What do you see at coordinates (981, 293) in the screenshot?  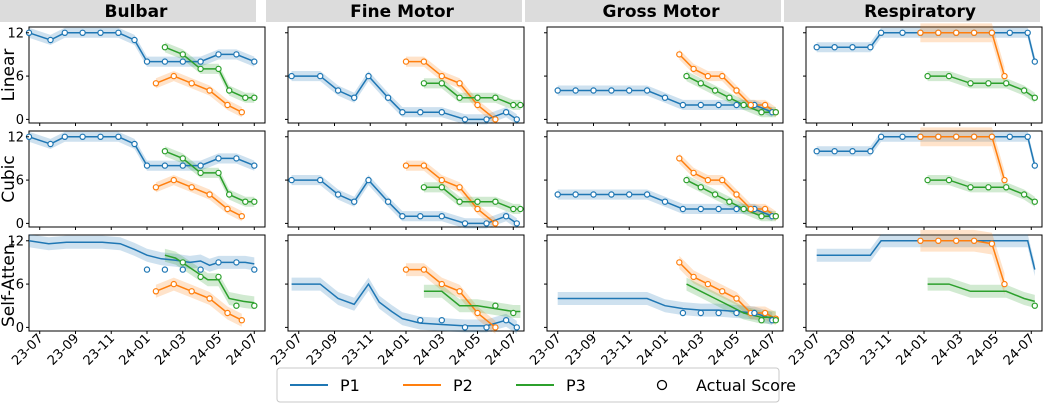 I see `series-line-p3` at bounding box center [981, 293].